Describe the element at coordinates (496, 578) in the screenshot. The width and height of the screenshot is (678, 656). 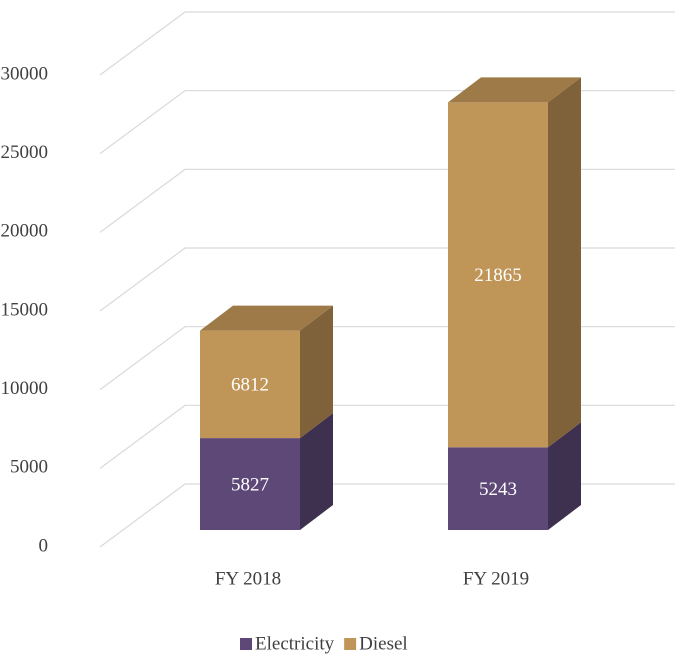
I see `x-tick-label: FY 2019` at that location.